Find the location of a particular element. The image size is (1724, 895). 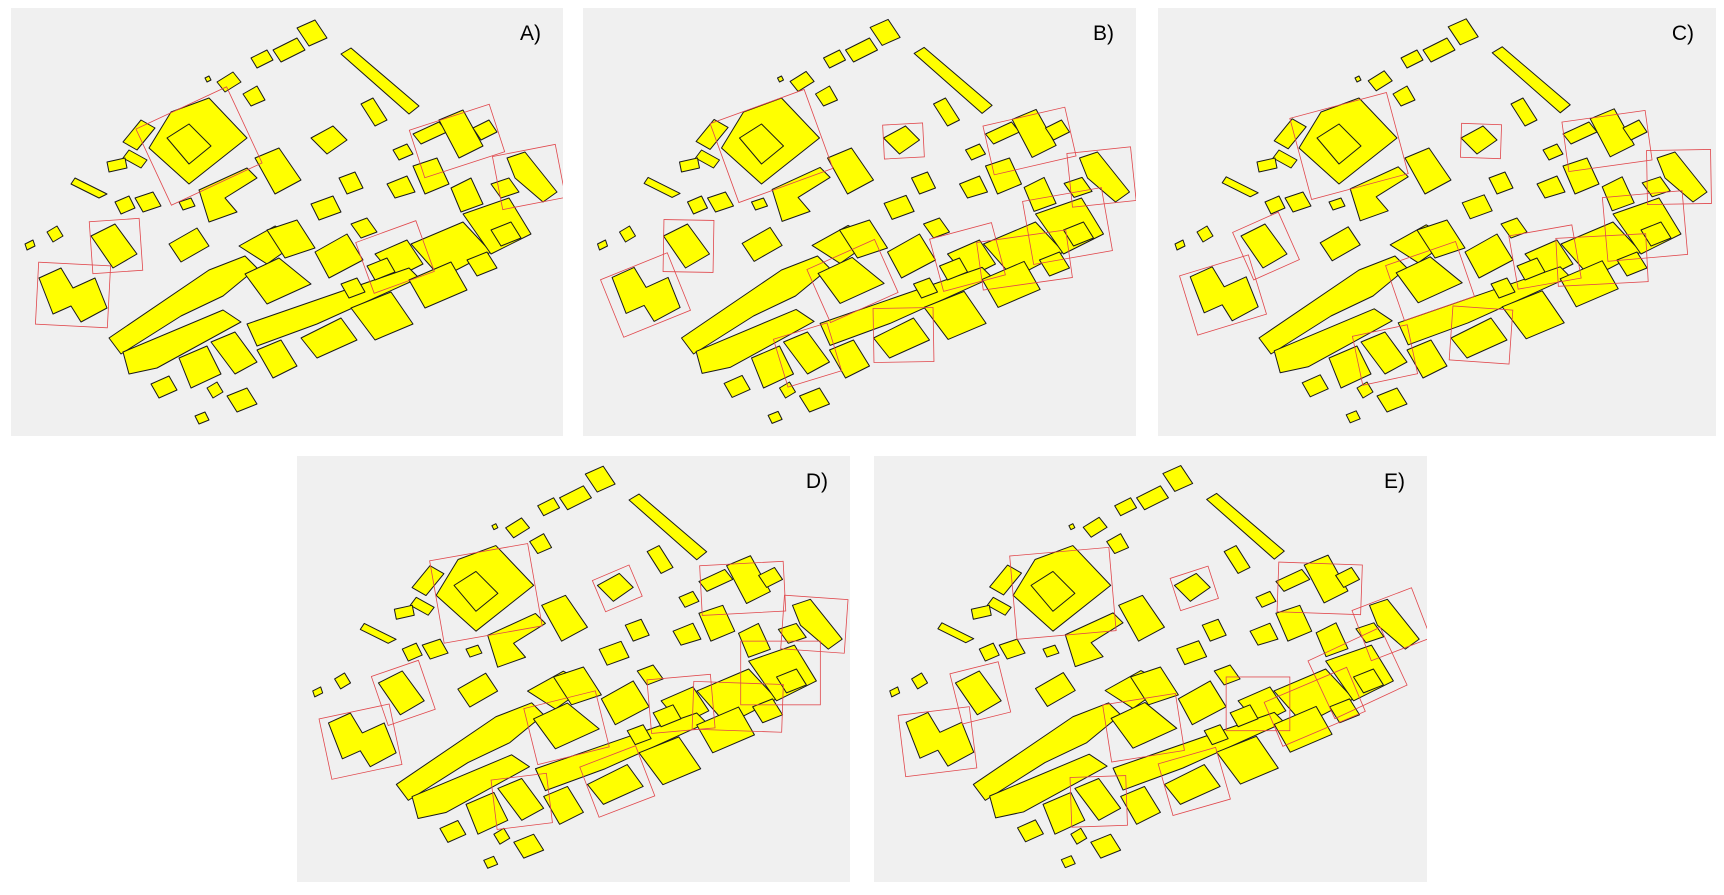

building-map-d is located at coordinates (580, 667).